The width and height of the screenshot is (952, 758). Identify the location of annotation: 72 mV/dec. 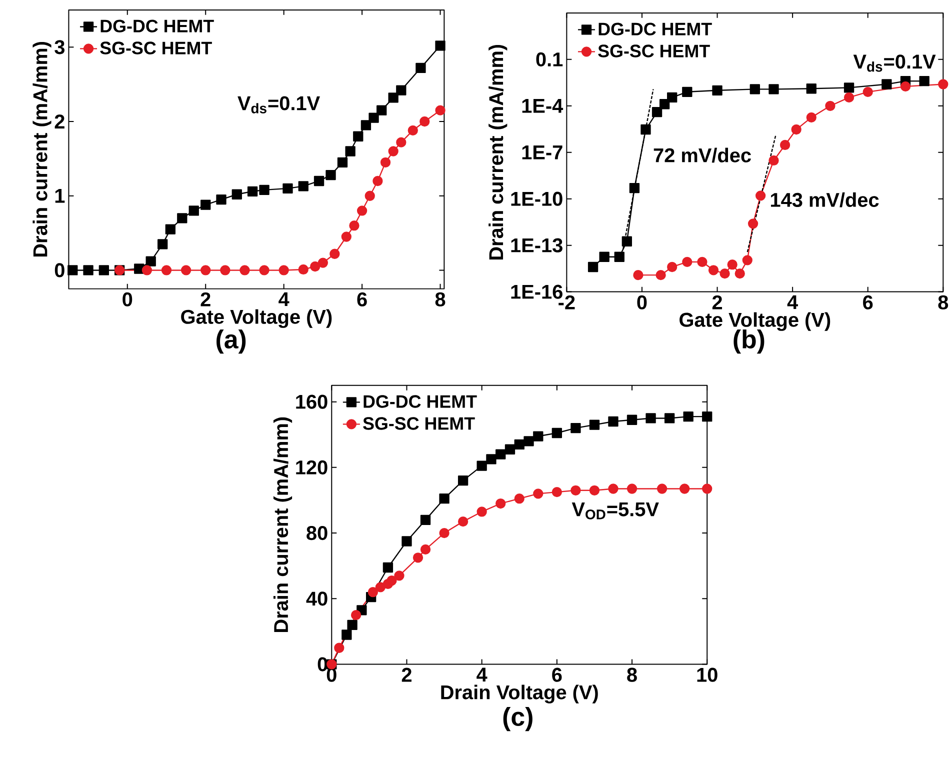
(702, 155).